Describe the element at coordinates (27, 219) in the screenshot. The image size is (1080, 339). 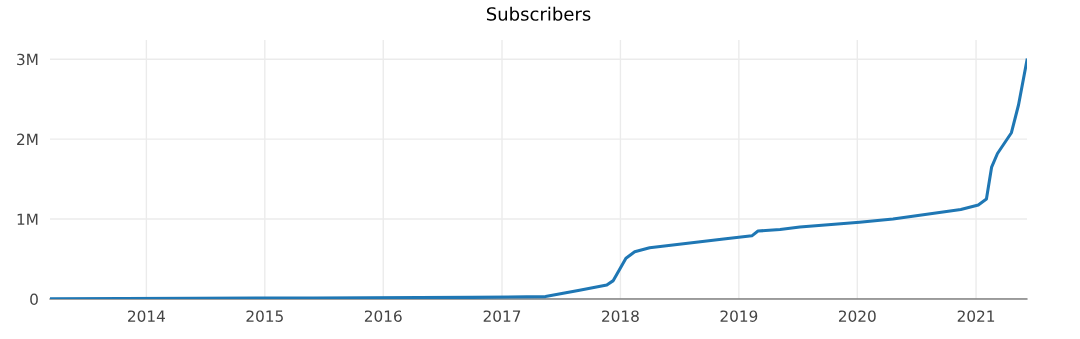
I see `y-tick-label: 1M` at that location.